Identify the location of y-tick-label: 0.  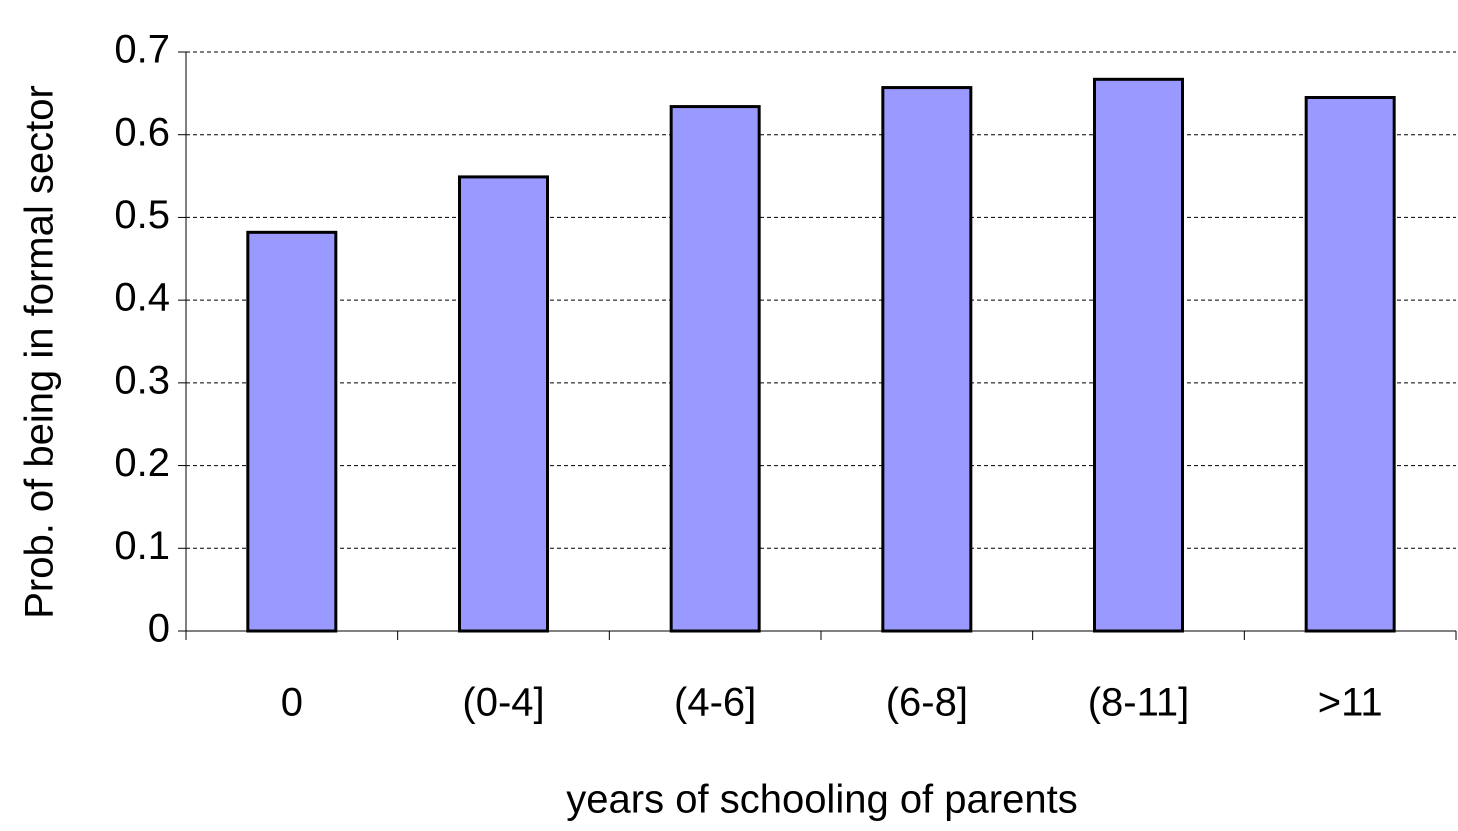
(159, 629).